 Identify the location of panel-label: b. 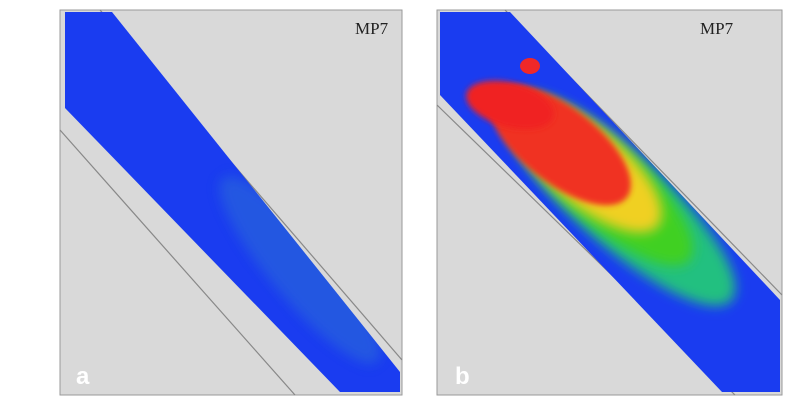
(462, 376).